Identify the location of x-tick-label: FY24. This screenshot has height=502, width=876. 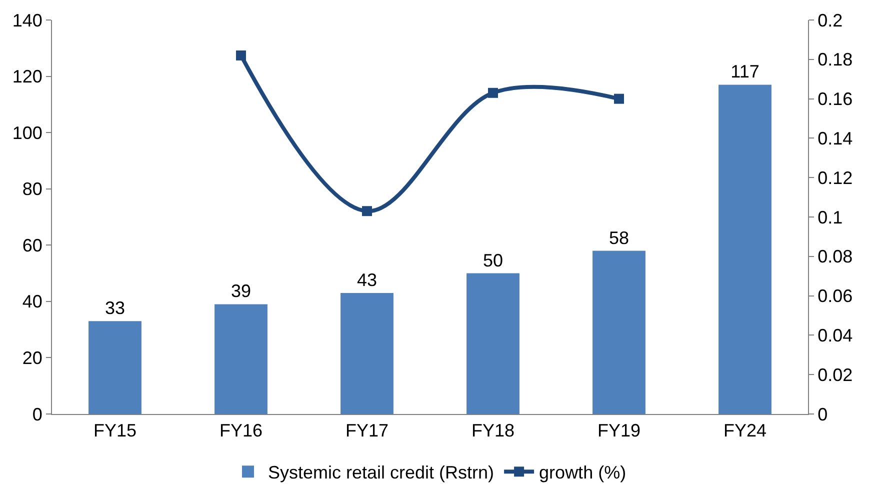
(745, 430).